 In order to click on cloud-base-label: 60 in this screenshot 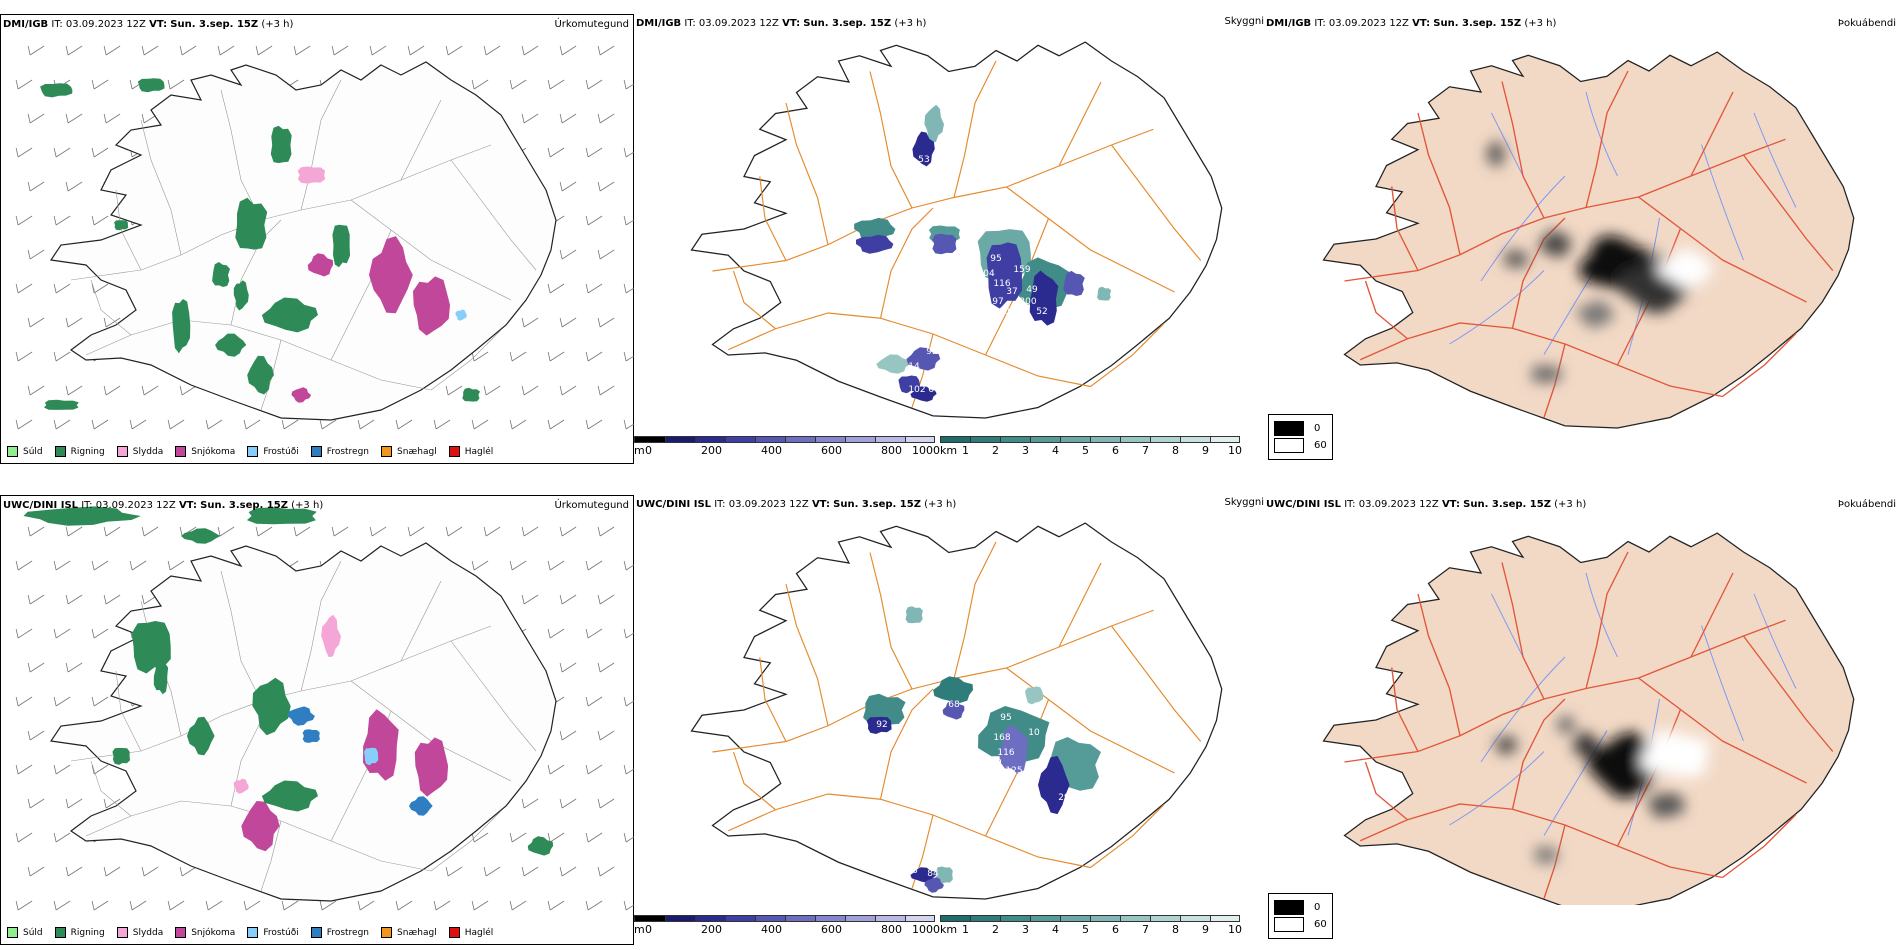, I will do `click(1004, 312)`.